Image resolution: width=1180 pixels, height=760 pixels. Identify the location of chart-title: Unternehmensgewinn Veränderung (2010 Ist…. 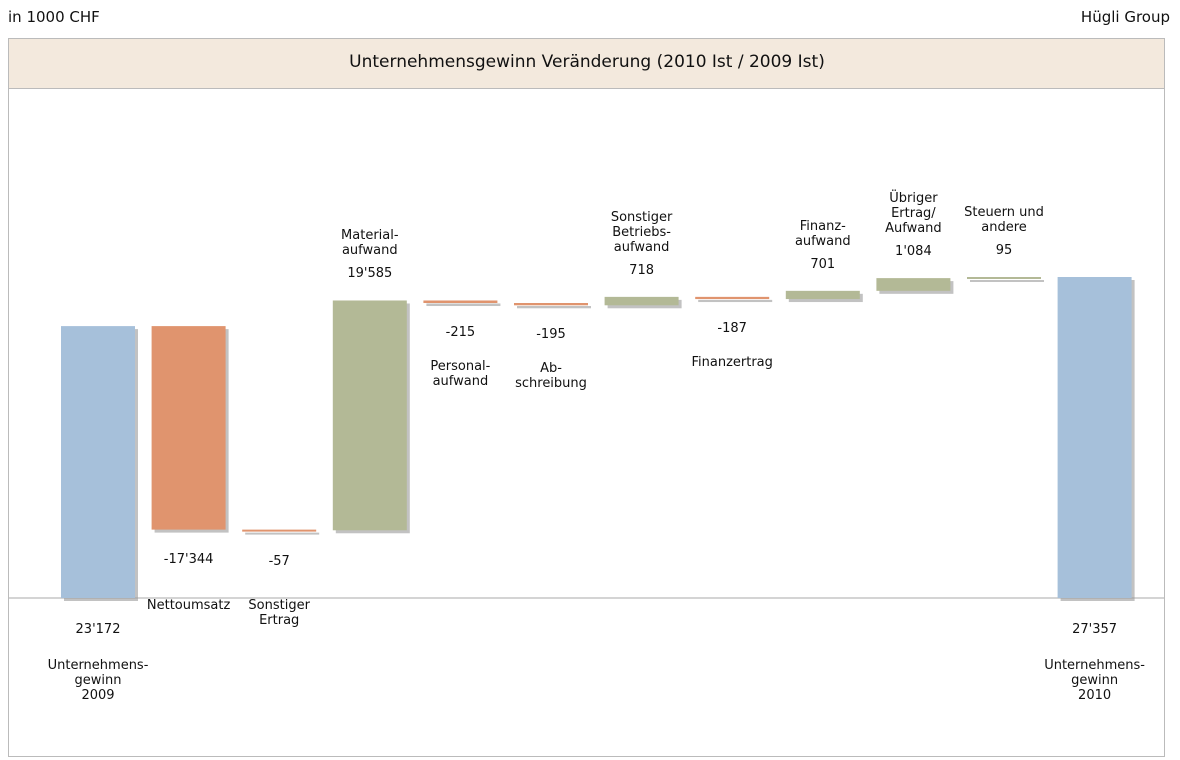
(587, 62).